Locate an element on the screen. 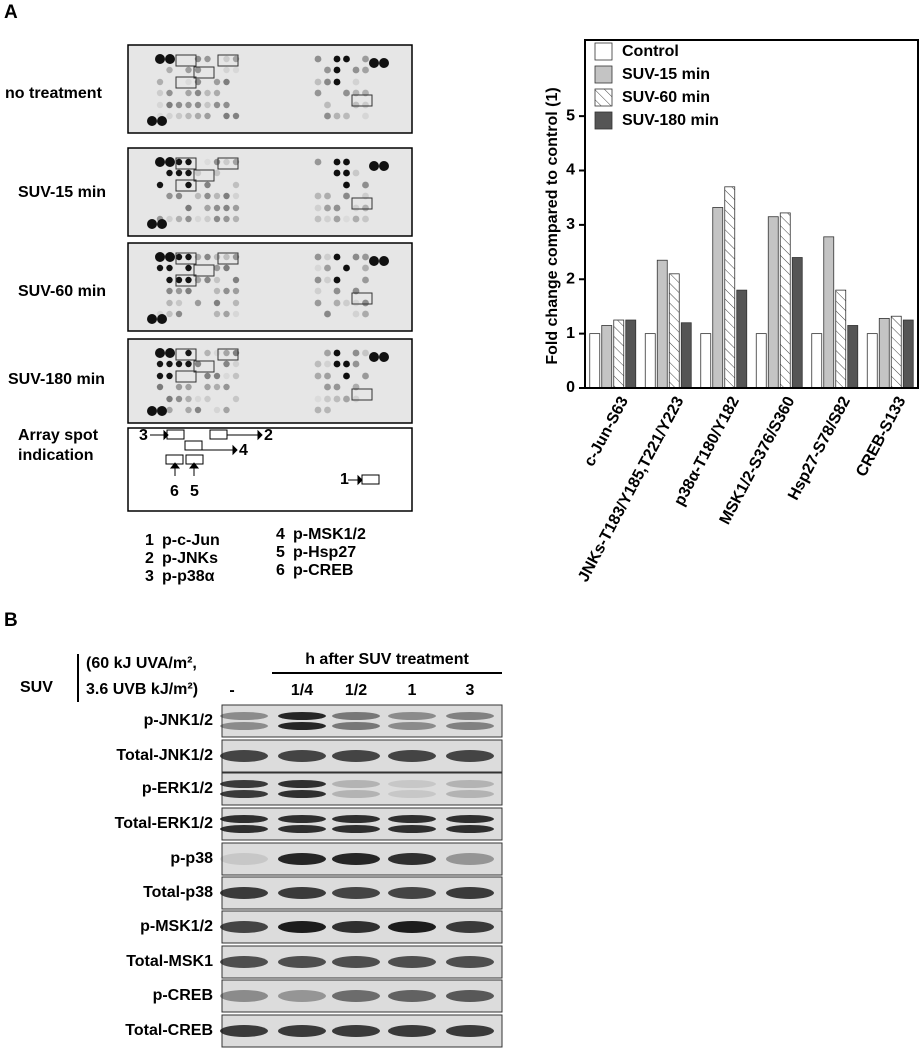 The width and height of the screenshot is (922, 1050). blot-image is located at coordinates (362, 789).